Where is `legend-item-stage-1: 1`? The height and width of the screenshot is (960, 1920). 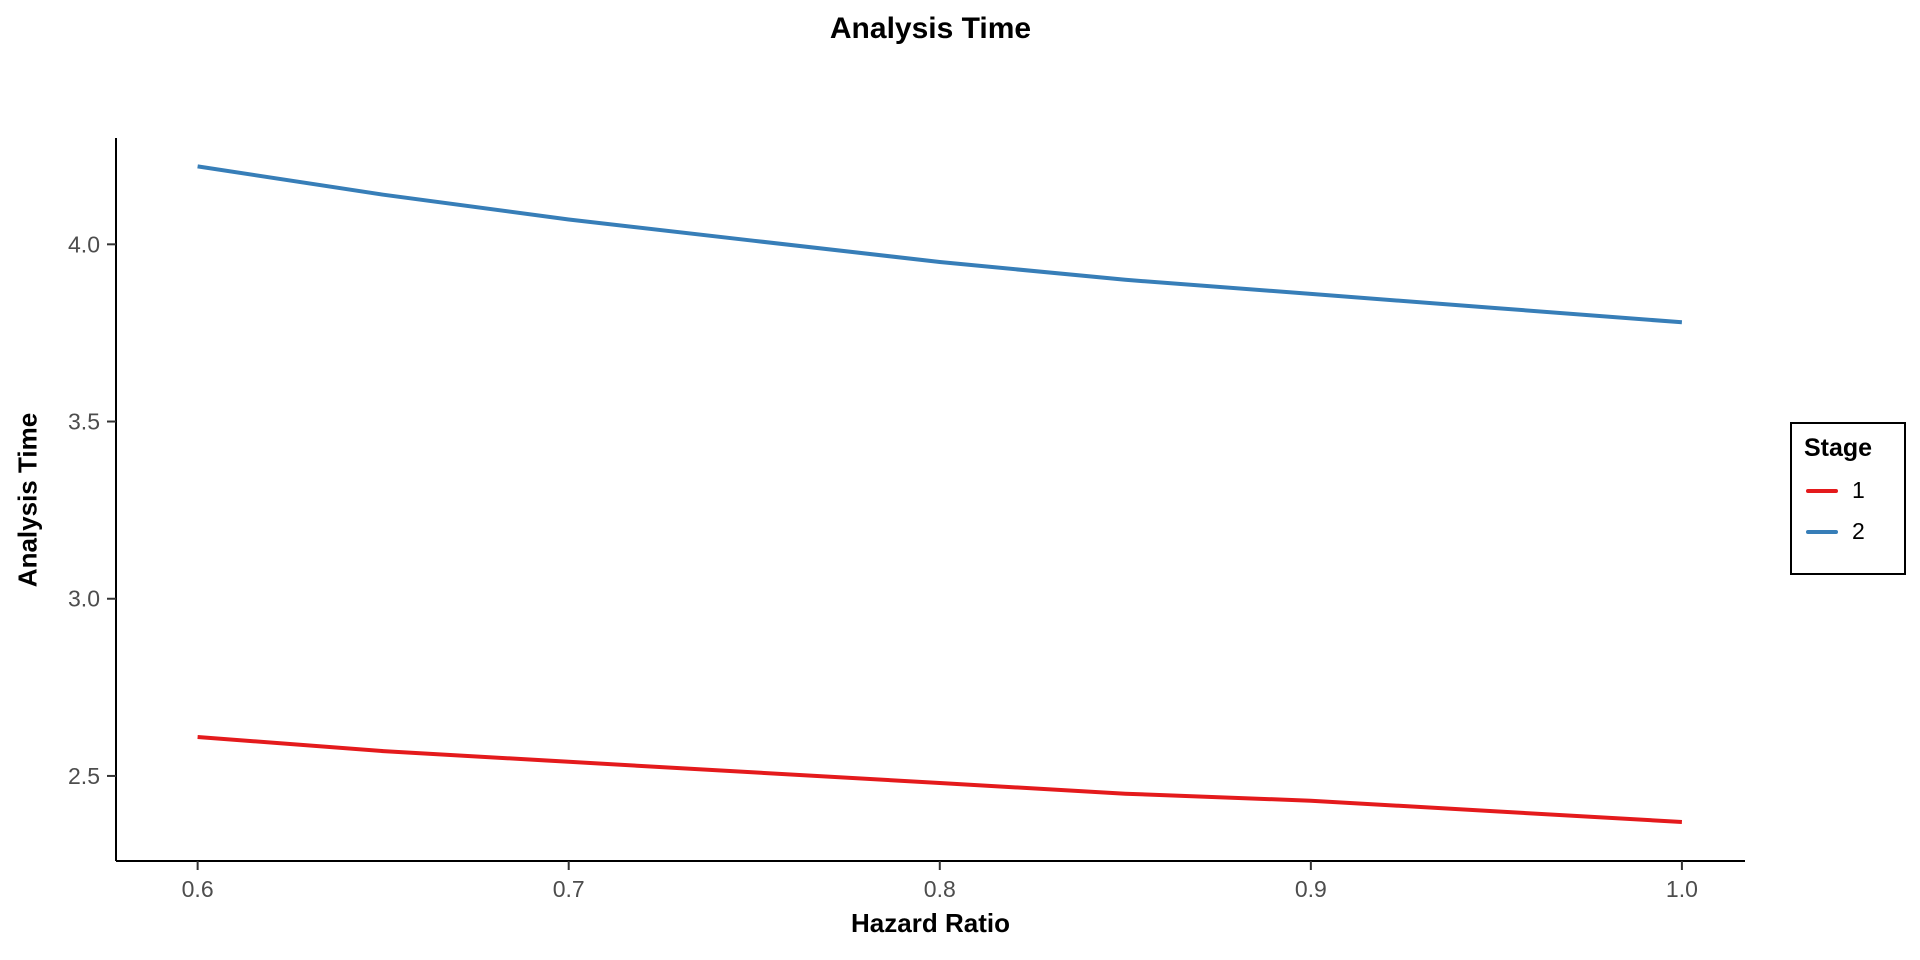 legend-item-stage-1: 1 is located at coordinates (1849, 490).